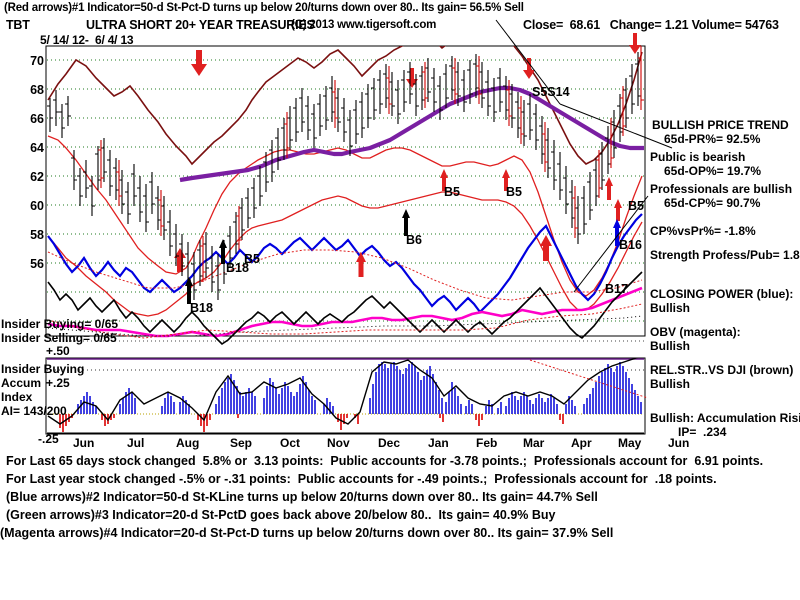  What do you see at coordinates (589, 379) in the screenshot?
I see `accum-guide-line` at bounding box center [589, 379].